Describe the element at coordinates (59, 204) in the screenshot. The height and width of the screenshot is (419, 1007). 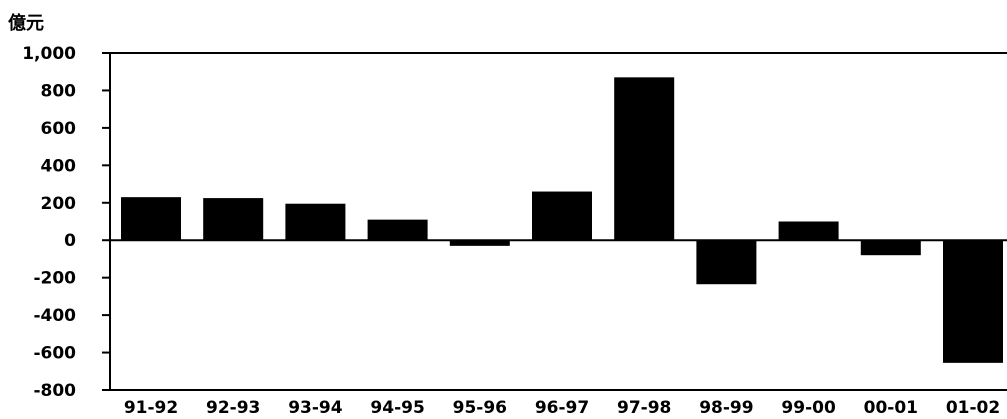
I see `y-tick-label: 200` at that location.